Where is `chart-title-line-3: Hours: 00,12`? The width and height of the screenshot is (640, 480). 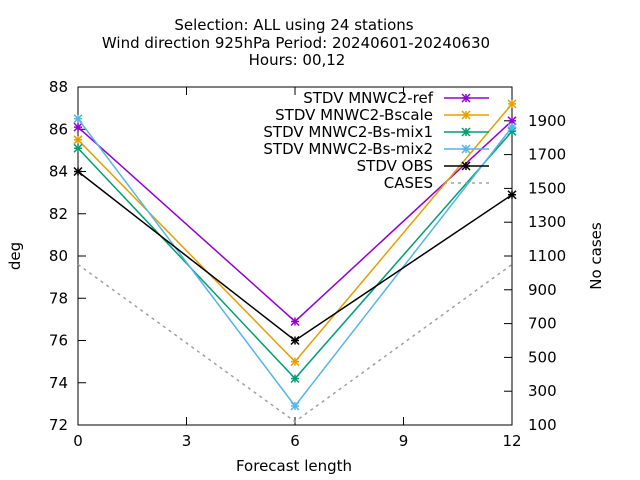 chart-title-line-3: Hours: 00,12 is located at coordinates (297, 60).